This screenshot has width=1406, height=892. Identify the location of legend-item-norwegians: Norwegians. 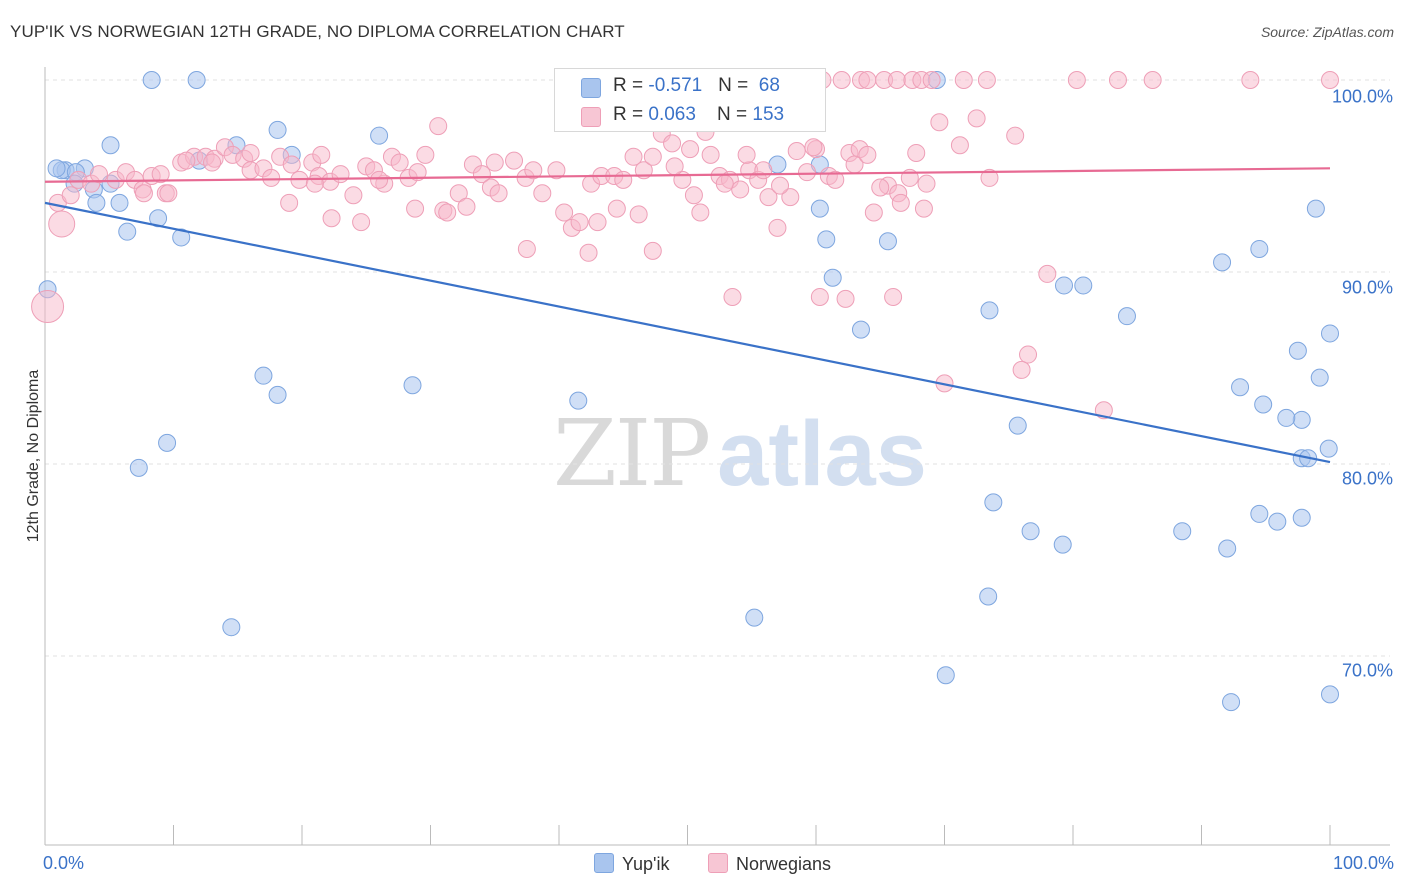
(769, 864).